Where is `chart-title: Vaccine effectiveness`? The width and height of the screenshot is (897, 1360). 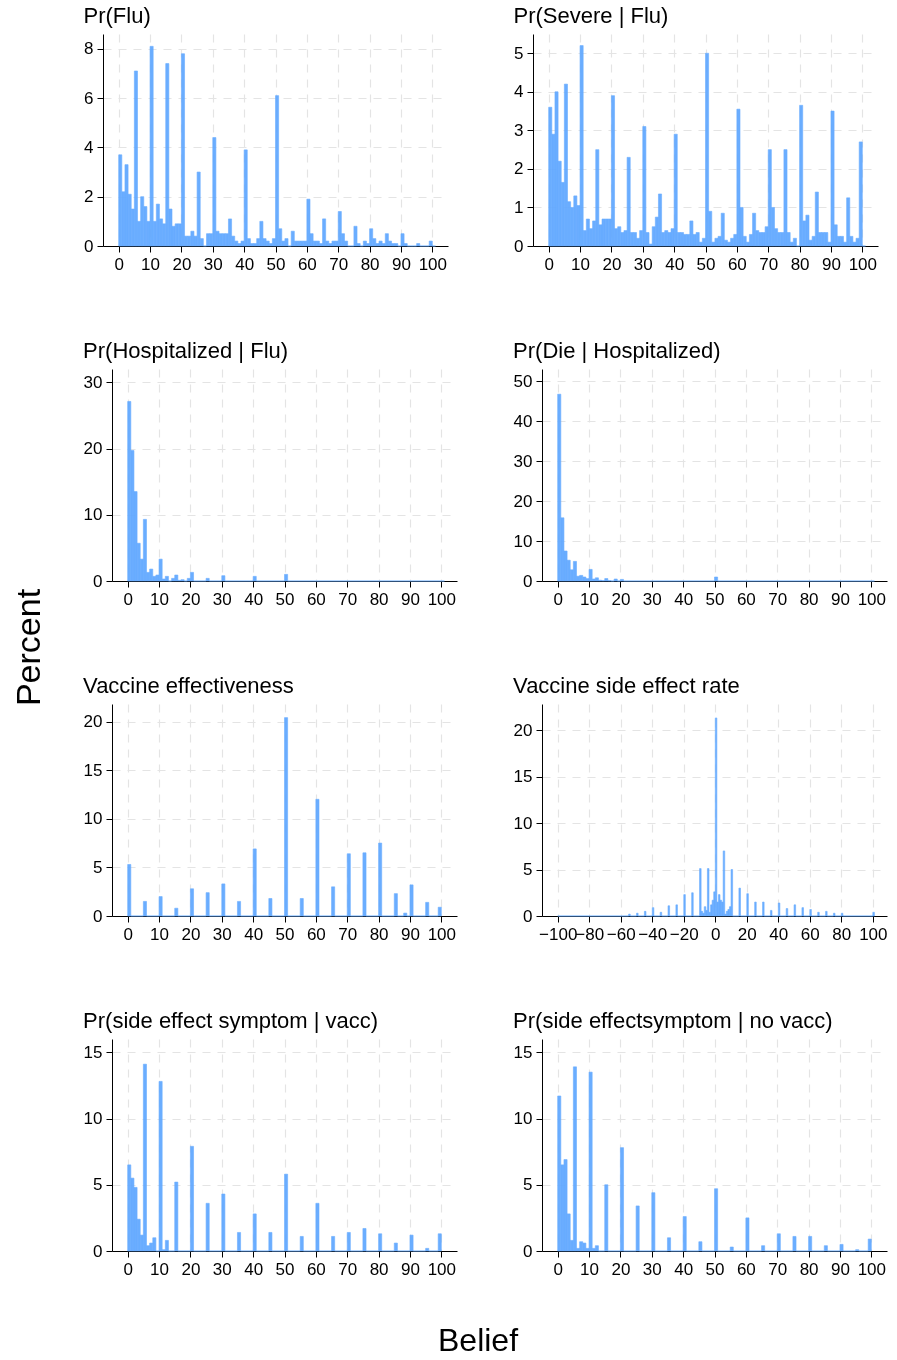 chart-title: Vaccine effectiveness is located at coordinates (188, 685).